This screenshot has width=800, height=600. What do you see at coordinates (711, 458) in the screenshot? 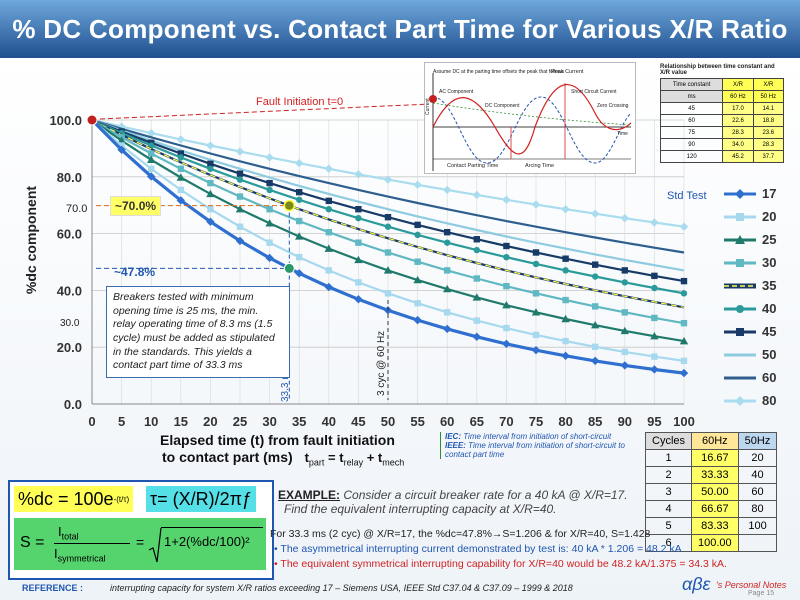
I see `cycles-row: 1 16.67 20` at bounding box center [711, 458].